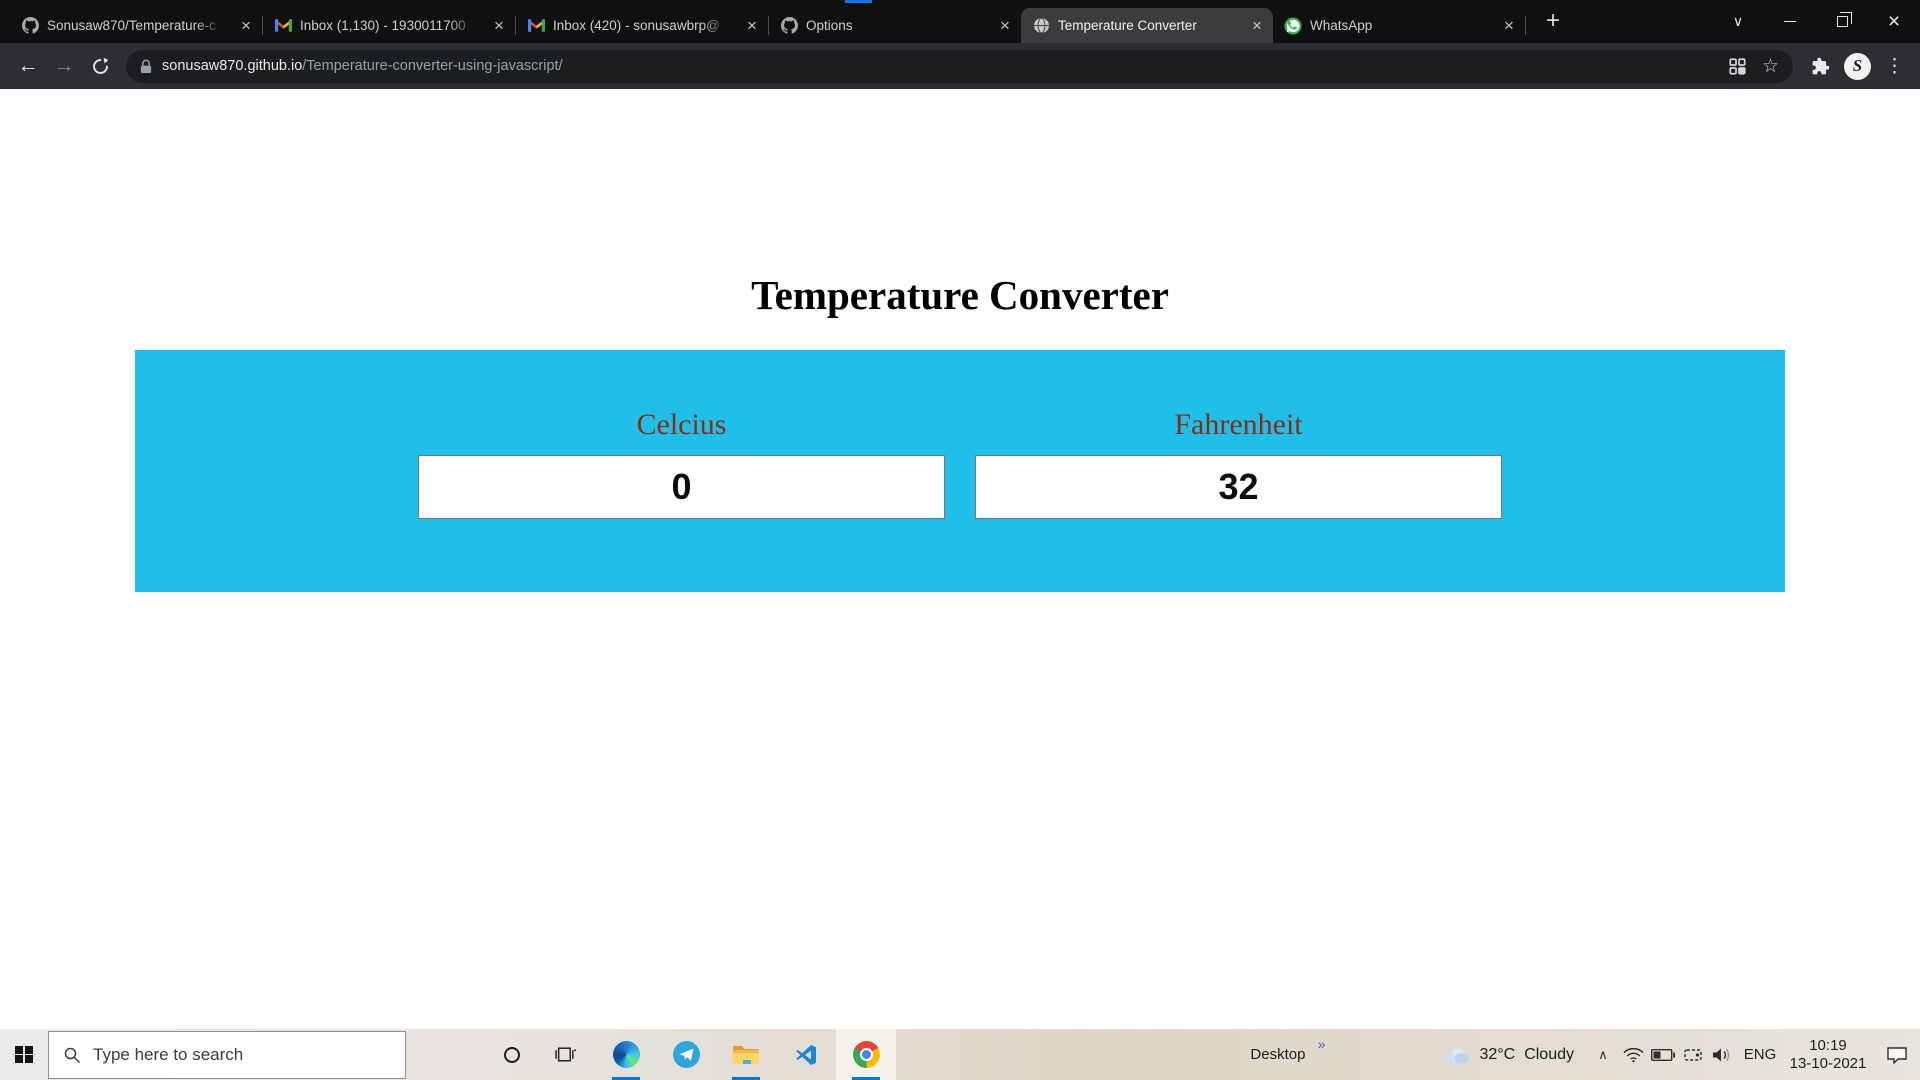  I want to click on reload-button, so click(100, 66).